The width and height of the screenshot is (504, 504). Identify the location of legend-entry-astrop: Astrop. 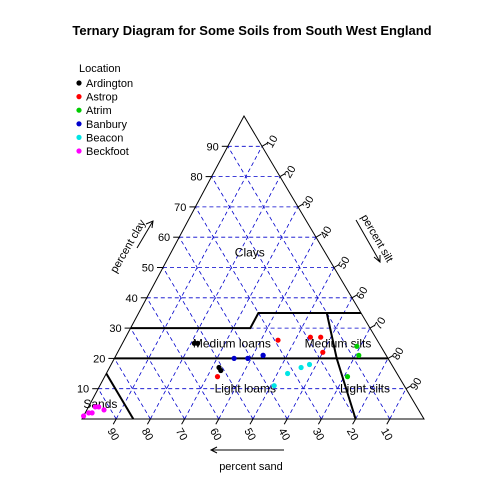
(102, 98).